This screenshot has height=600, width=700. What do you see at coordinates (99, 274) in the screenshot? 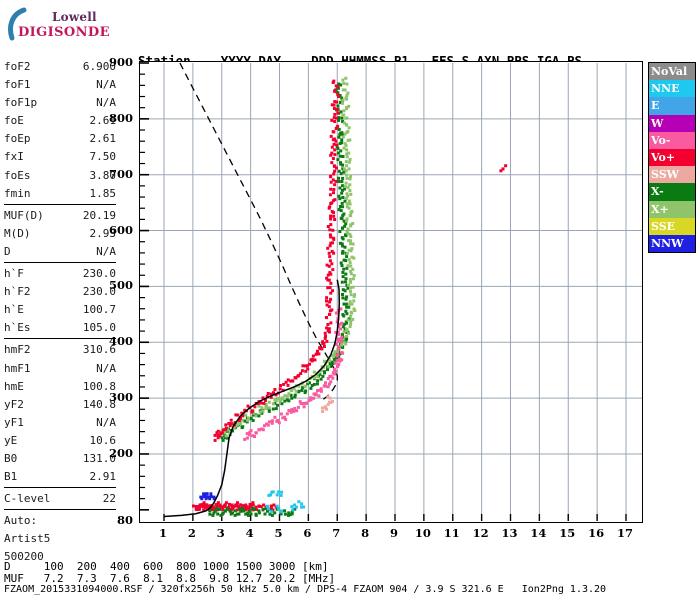
I see `param-value: 230.0` at bounding box center [99, 274].